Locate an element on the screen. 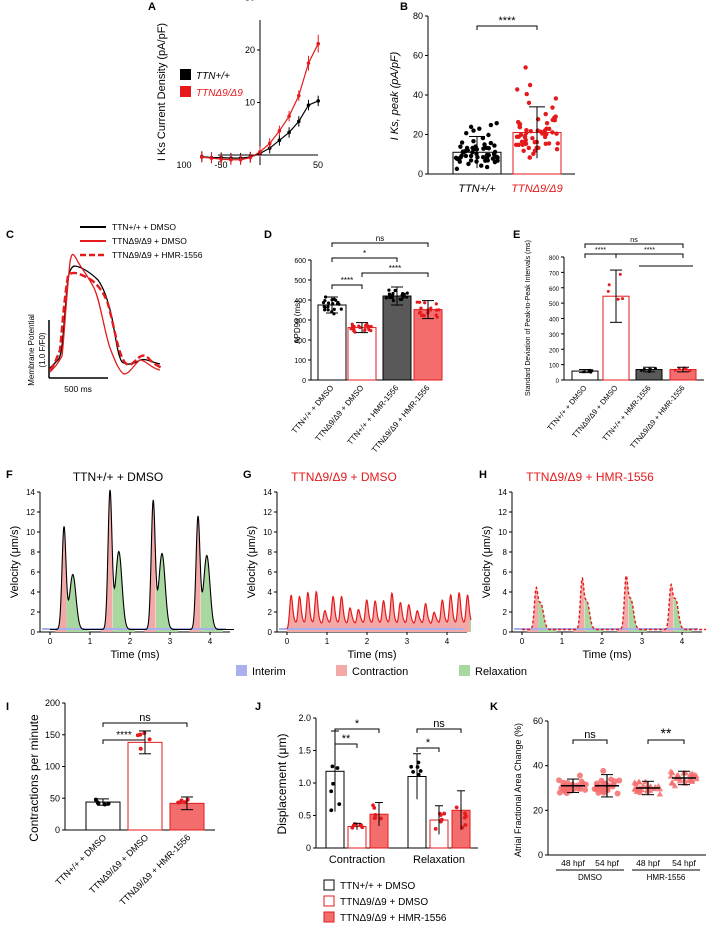 This screenshot has width=714, height=942. f-plot-x-label: Time (ms) is located at coordinates (134, 655).